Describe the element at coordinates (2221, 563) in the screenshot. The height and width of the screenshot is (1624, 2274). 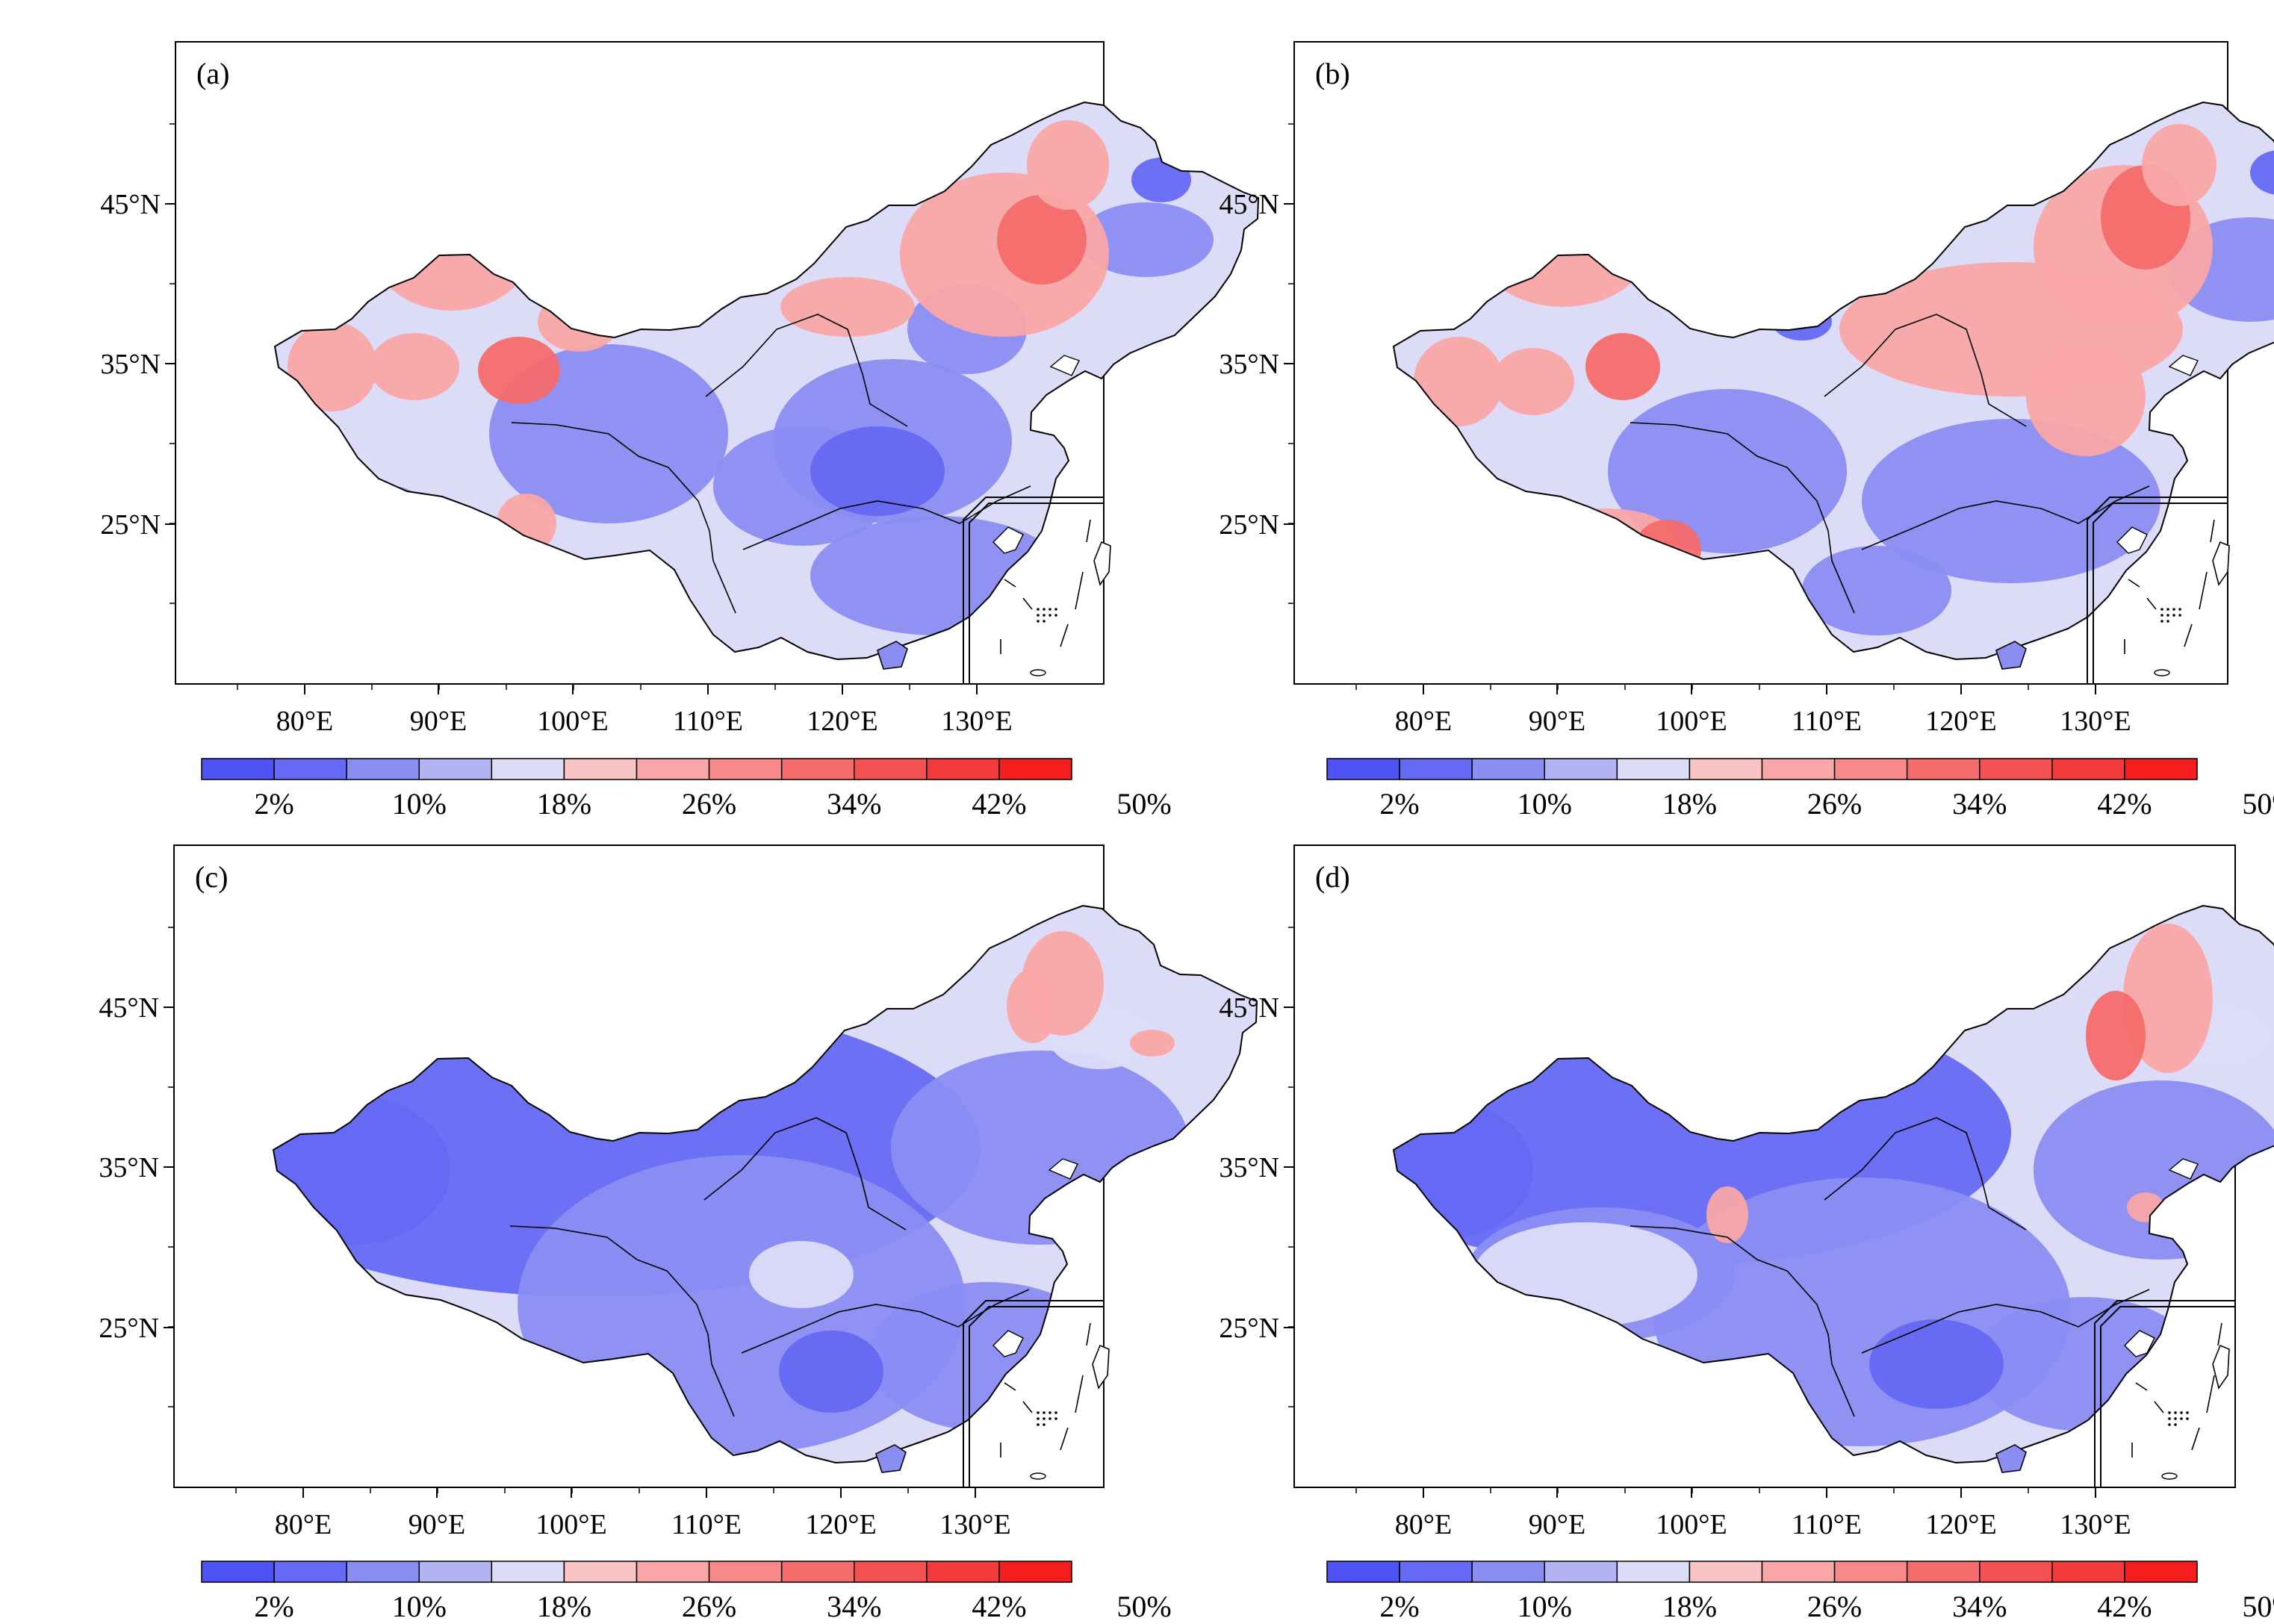
I see `taiwan-island` at that location.